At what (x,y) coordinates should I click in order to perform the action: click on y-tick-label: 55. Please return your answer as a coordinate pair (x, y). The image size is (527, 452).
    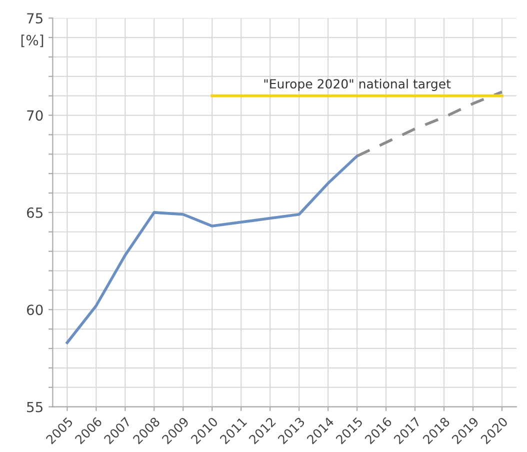
    Looking at the image, I should click on (34, 407).